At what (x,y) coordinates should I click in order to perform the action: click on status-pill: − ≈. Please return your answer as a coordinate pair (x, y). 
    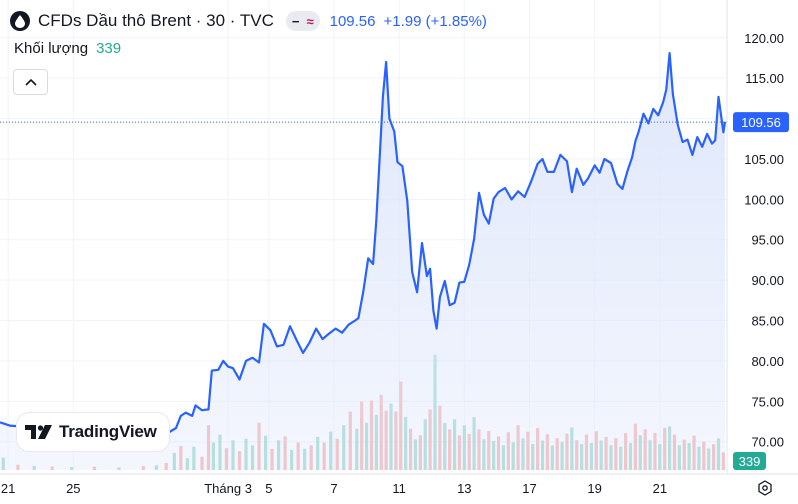
    Looking at the image, I should click on (302, 21).